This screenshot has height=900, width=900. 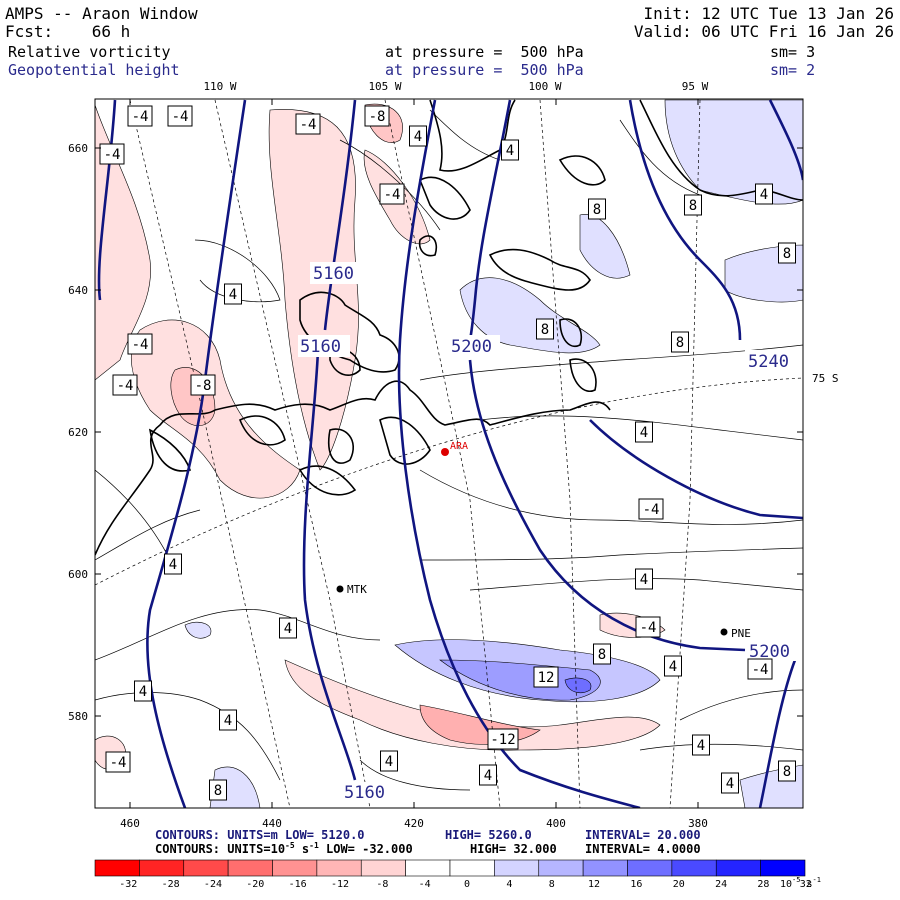 I want to click on x-tick-label: 460, so click(x=130, y=823).